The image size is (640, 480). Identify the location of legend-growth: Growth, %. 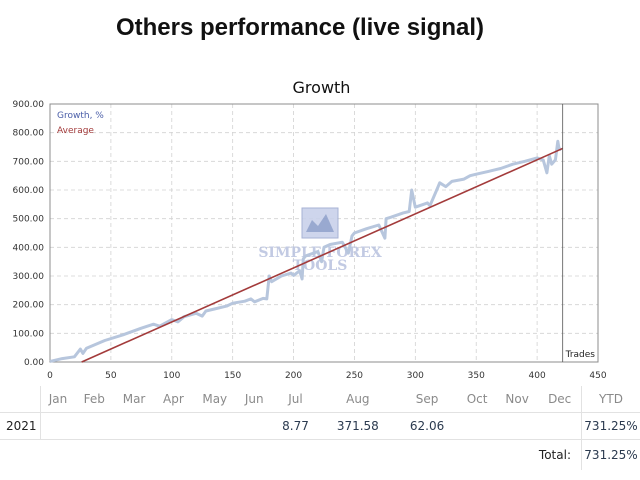
(80, 116).